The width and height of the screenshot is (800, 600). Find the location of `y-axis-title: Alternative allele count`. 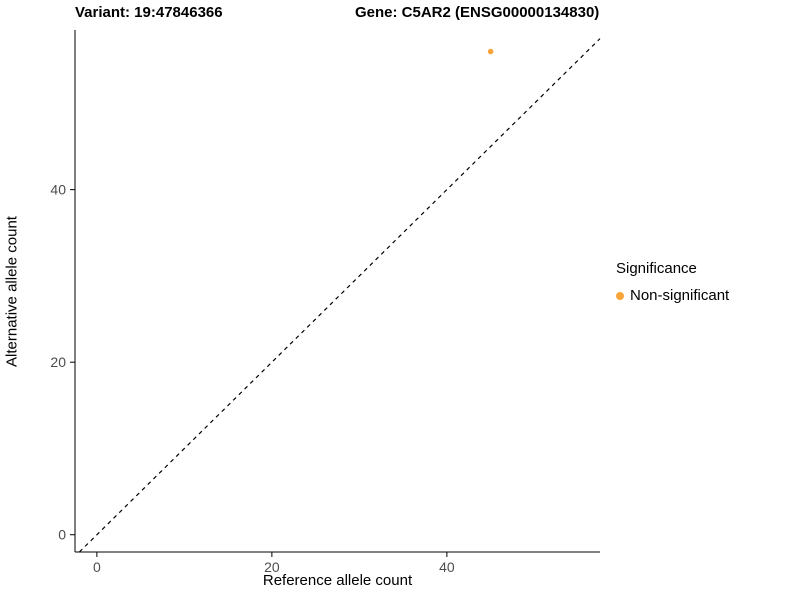

y-axis-title: Alternative allele count is located at coordinates (12, 291).